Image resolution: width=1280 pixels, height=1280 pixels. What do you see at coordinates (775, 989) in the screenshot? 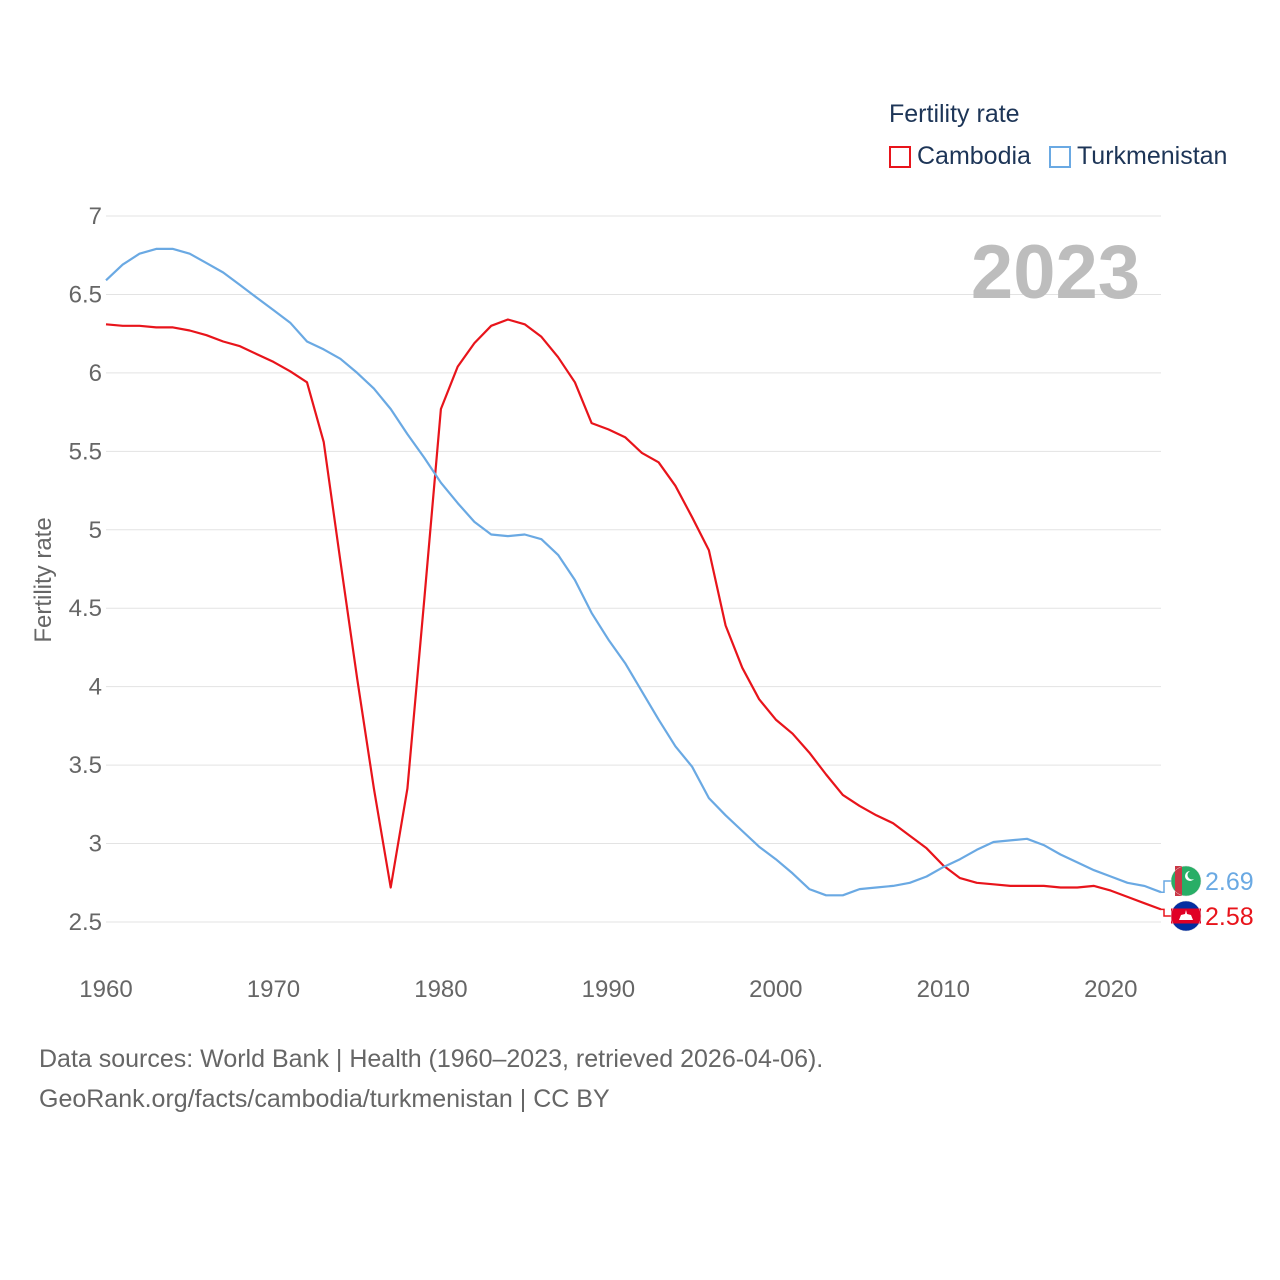
I see `x-tick-label: 2000` at bounding box center [775, 989].